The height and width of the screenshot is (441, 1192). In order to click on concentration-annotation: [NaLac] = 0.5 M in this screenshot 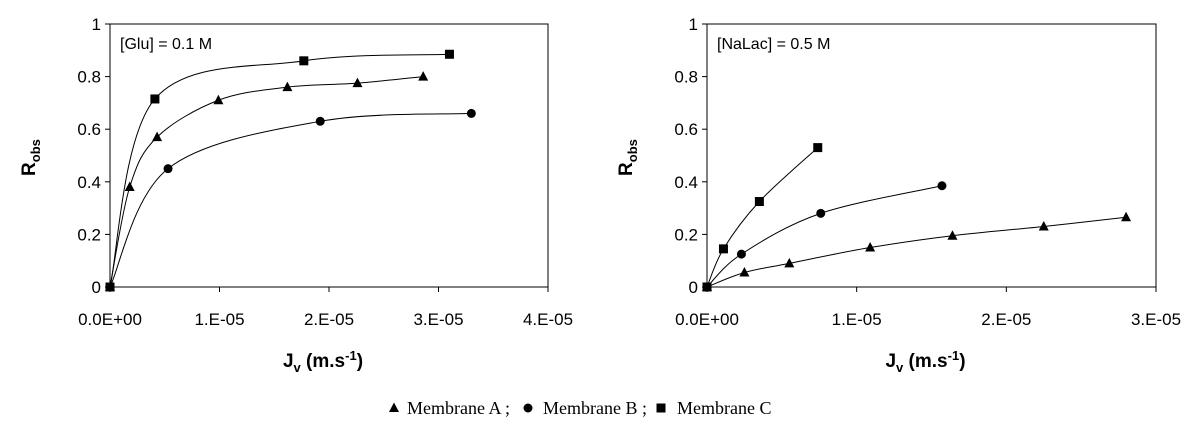, I will do `click(773, 44)`.